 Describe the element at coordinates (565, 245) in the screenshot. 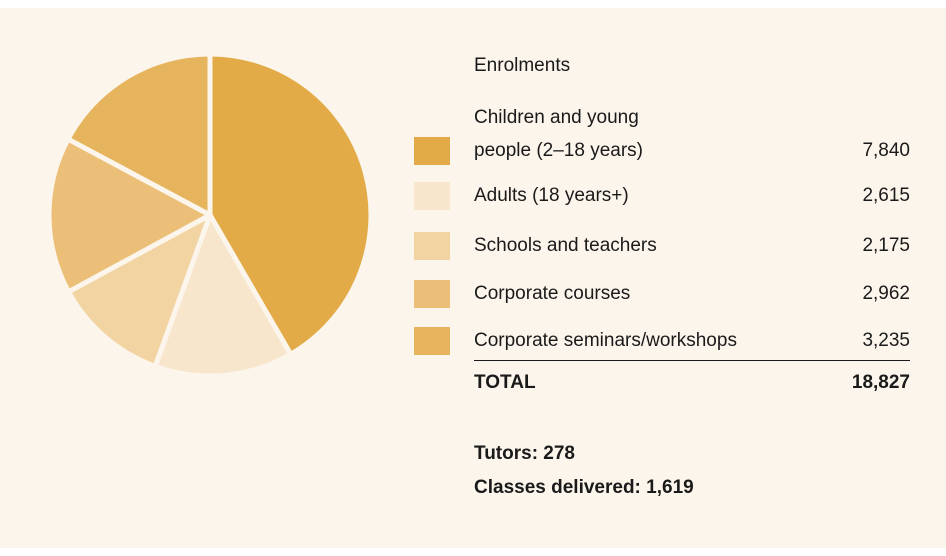

I see `legend-label: Schools and teachers` at that location.